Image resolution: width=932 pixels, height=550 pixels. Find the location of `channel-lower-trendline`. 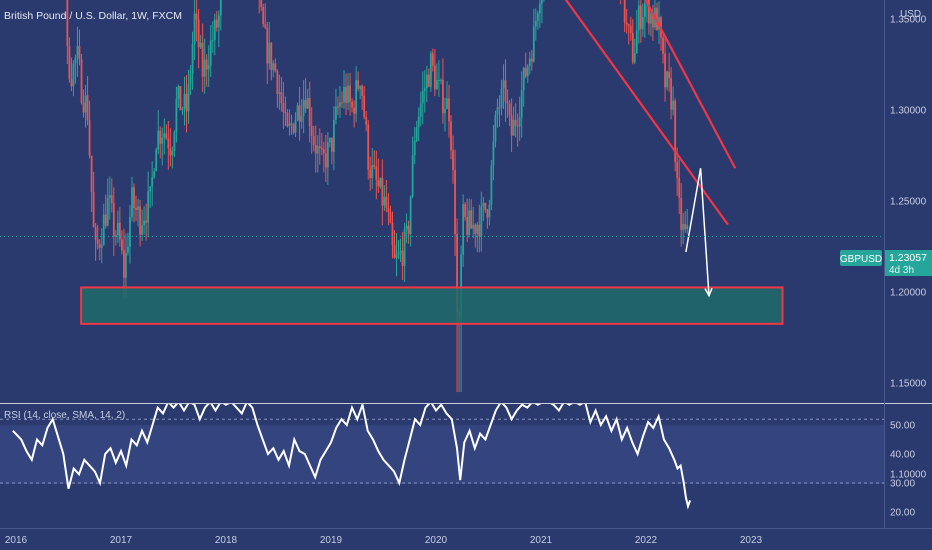

channel-lower-trendline is located at coordinates (641, 113).